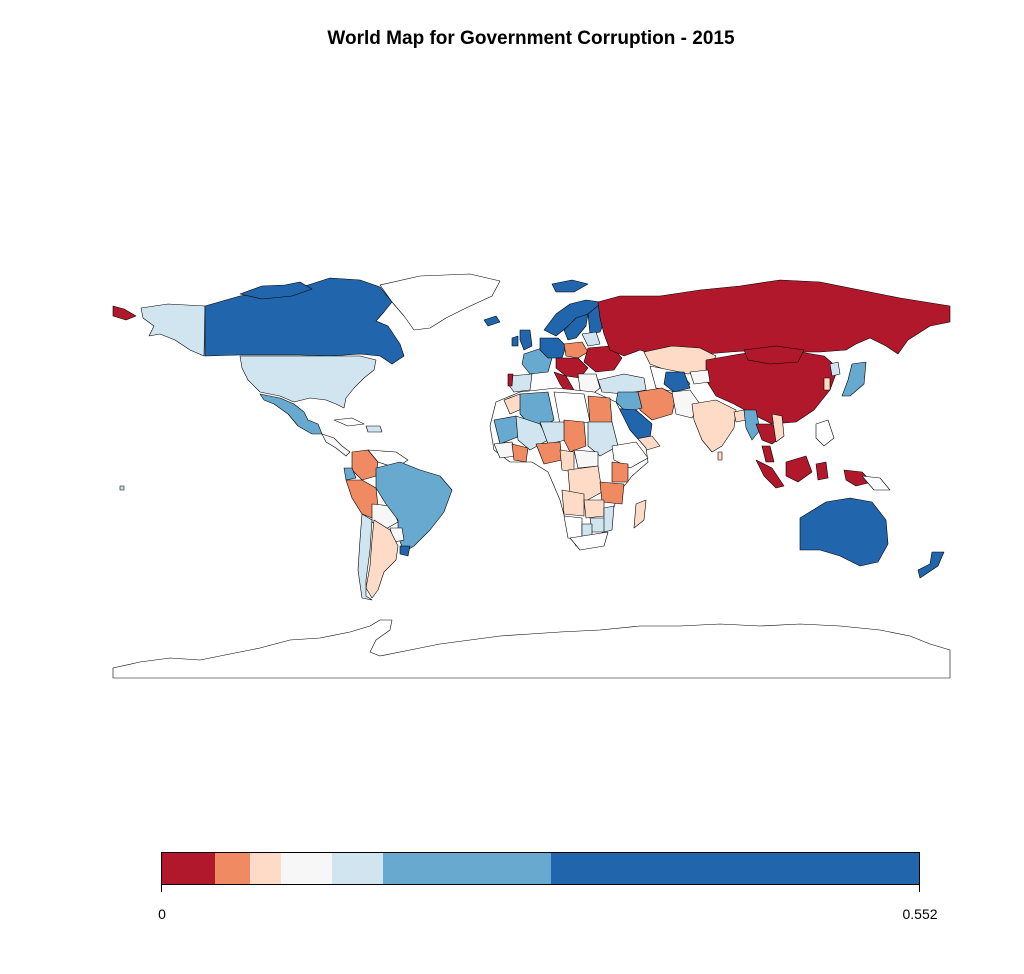 The image size is (1024, 974). Describe the element at coordinates (622, 384) in the screenshot. I see `region-turkey` at that location.